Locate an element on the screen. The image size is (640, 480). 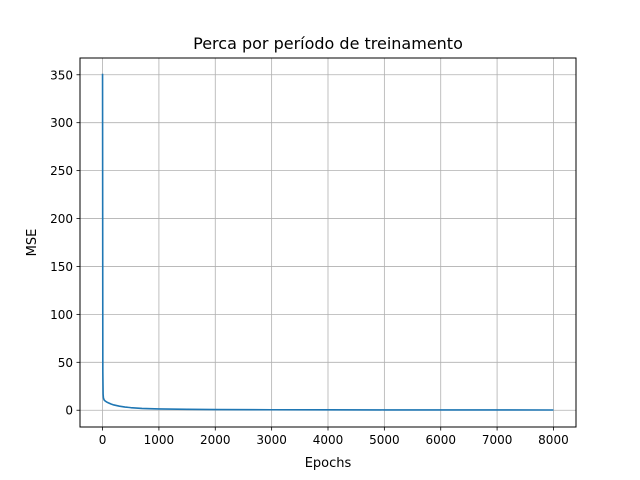
y-tick-label: 200 is located at coordinates (61, 219).